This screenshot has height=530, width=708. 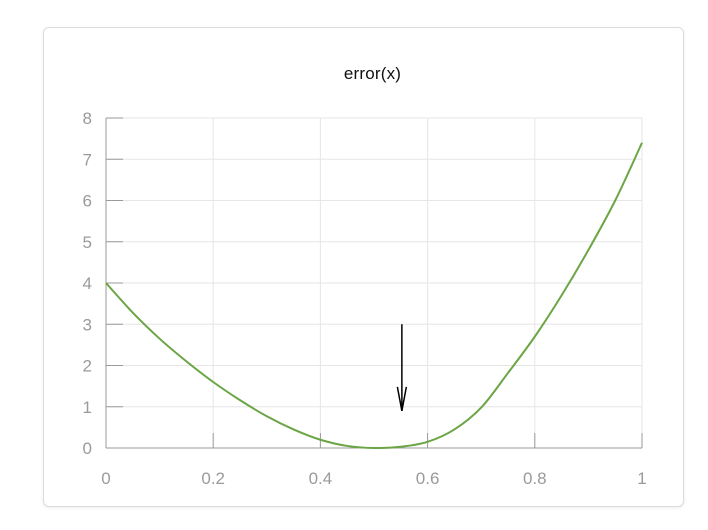 What do you see at coordinates (87, 366) in the screenshot?
I see `y-tick-label-2: 2` at bounding box center [87, 366].